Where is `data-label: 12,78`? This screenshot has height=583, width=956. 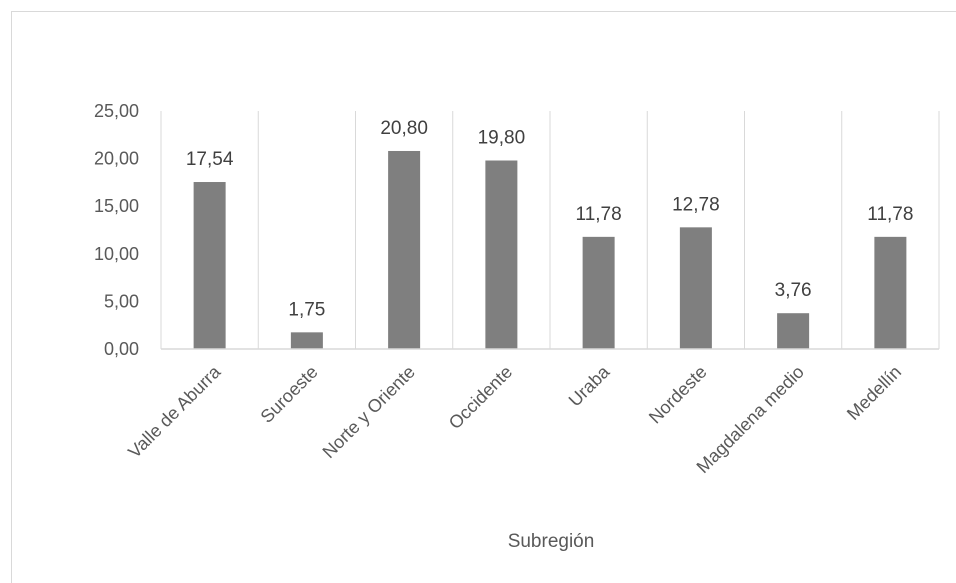 data-label: 12,78 is located at coordinates (696, 204).